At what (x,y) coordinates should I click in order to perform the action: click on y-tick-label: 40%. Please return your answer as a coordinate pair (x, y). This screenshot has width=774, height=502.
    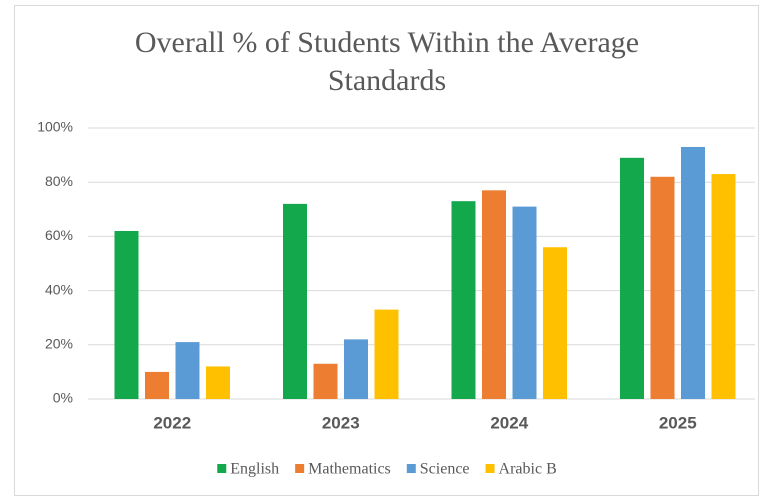
    Looking at the image, I should click on (59, 289).